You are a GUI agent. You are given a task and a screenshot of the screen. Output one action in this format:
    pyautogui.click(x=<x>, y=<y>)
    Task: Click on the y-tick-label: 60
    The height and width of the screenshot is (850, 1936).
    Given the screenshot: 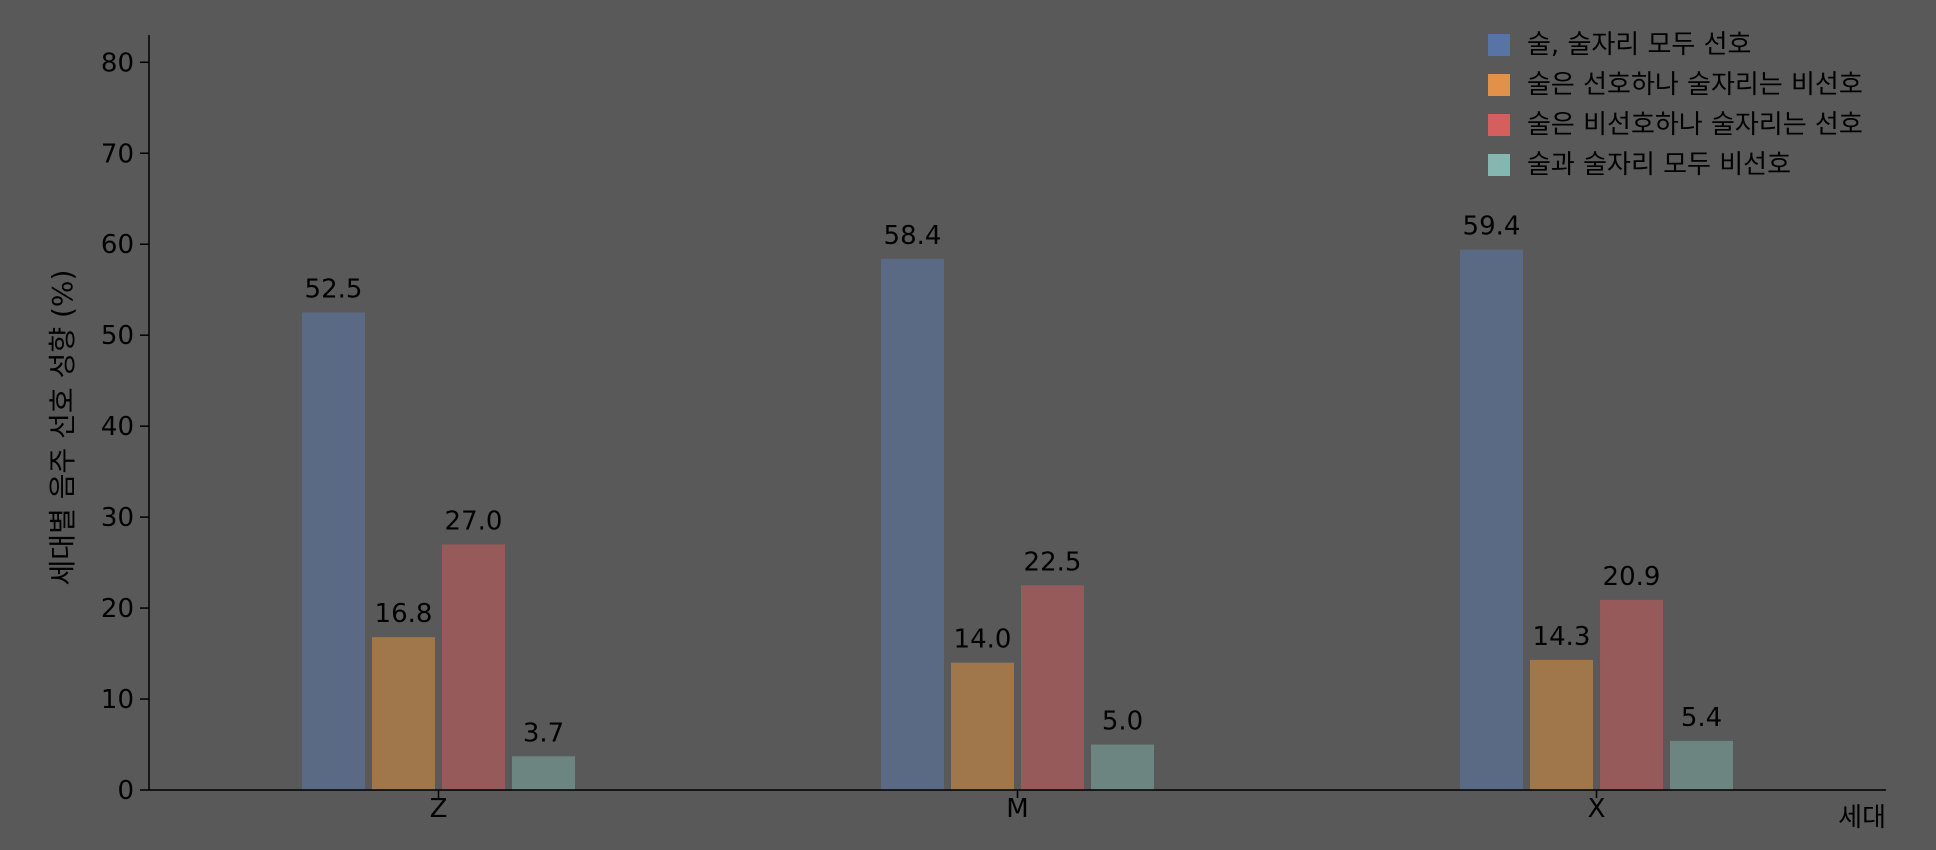 What is the action you would take?
    pyautogui.click(x=117, y=245)
    